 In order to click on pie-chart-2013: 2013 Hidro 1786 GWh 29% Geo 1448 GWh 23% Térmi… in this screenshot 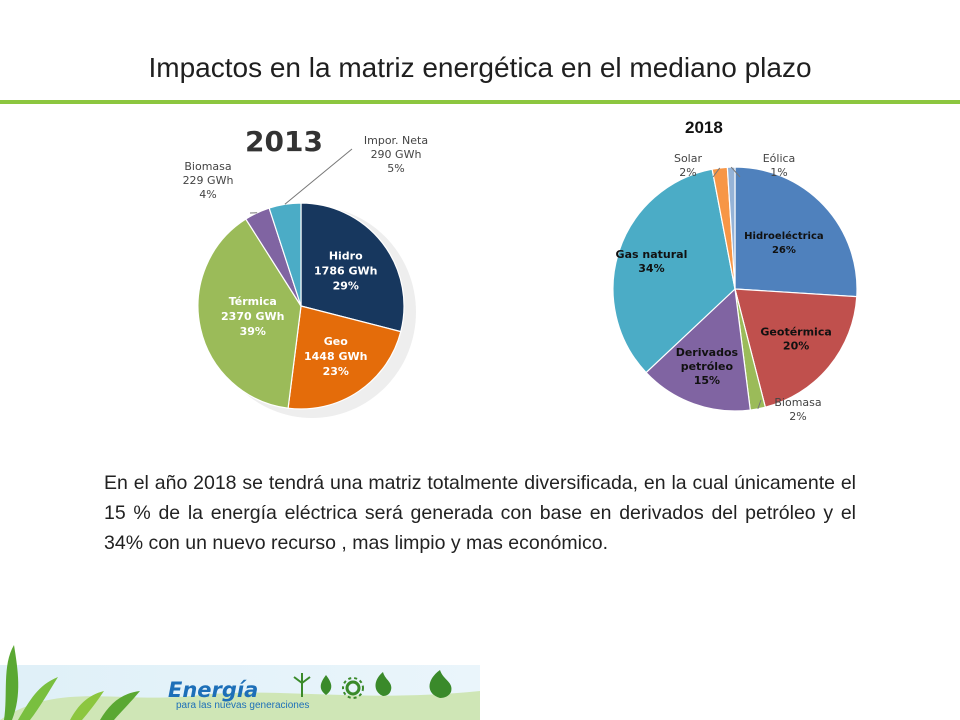, I will do `click(310, 270)`.